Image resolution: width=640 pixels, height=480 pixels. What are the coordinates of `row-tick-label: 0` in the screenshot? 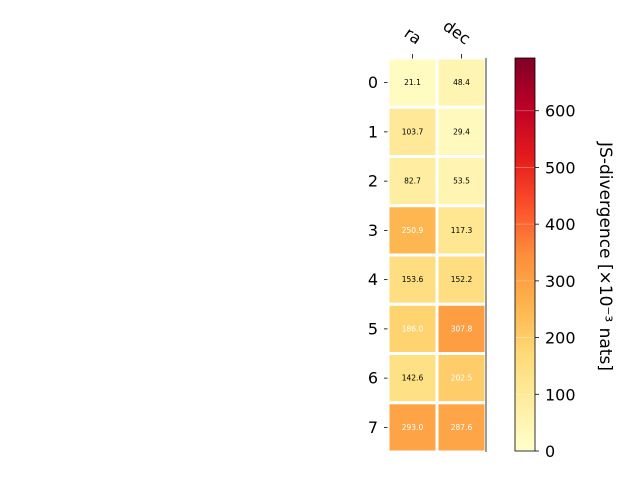 It's located at (373, 82).